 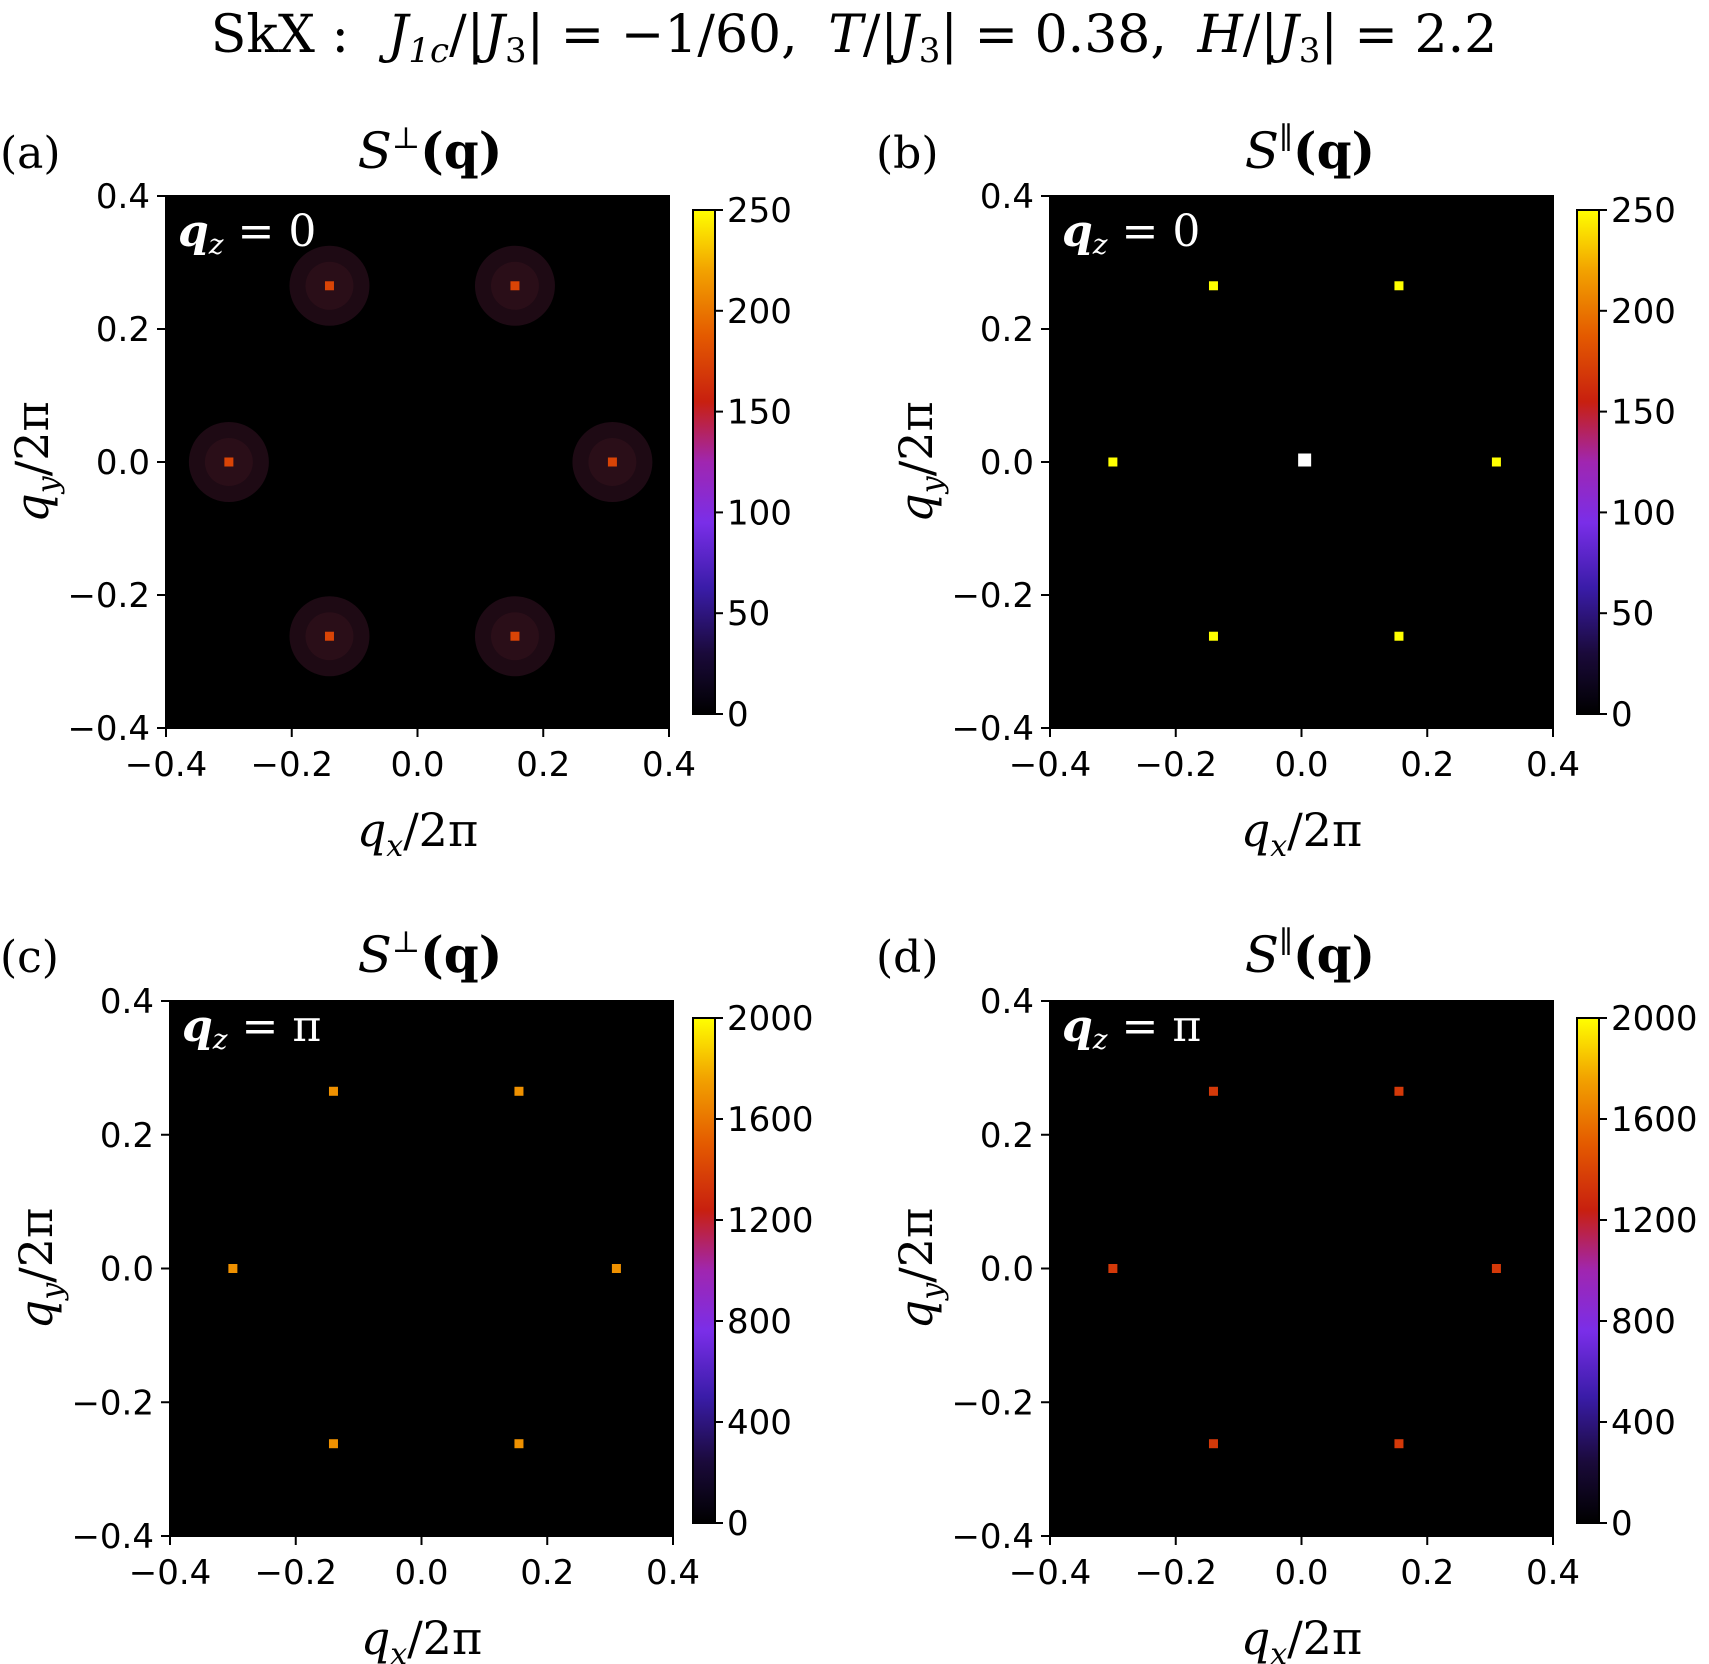 I want to click on title-eq1: = −1/60,, so click(x=679, y=35).